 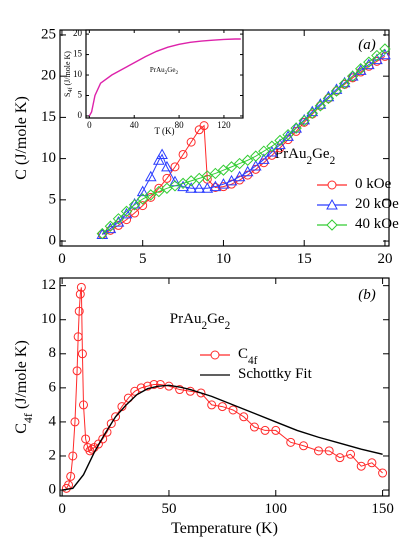 What do you see at coordinates (224, 125) in the screenshot?
I see `x-tick-label: 120` at bounding box center [224, 125].